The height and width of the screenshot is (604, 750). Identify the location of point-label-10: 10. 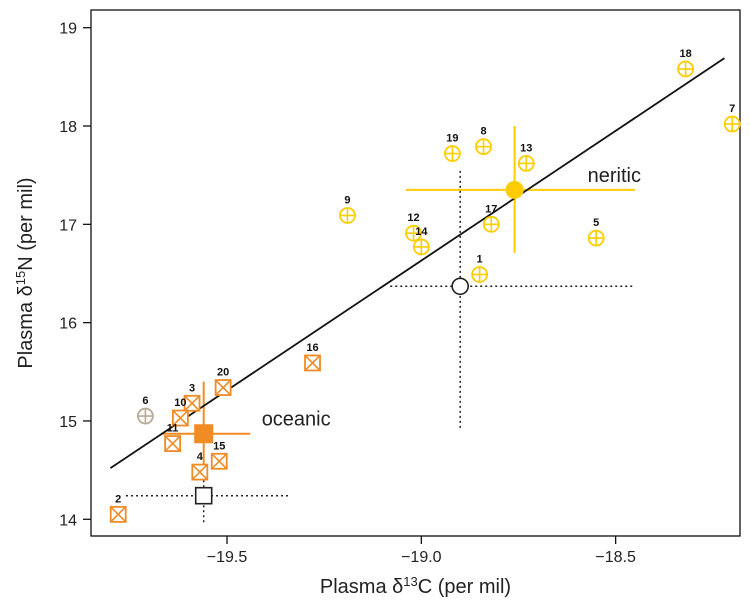
(180, 403).